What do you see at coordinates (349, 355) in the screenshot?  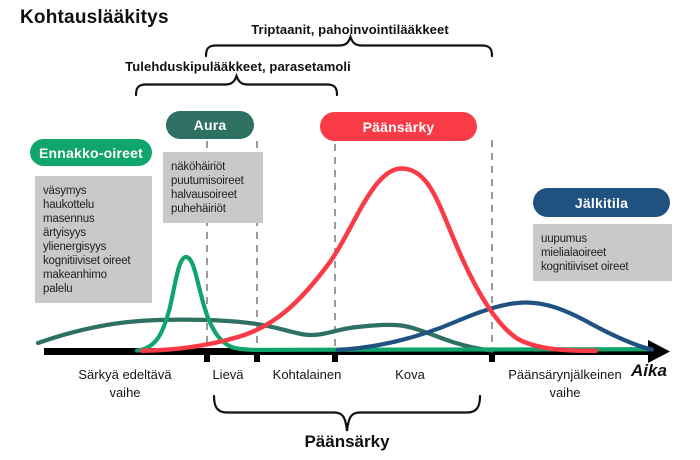 I see `axis-tick-marks` at bounding box center [349, 355].